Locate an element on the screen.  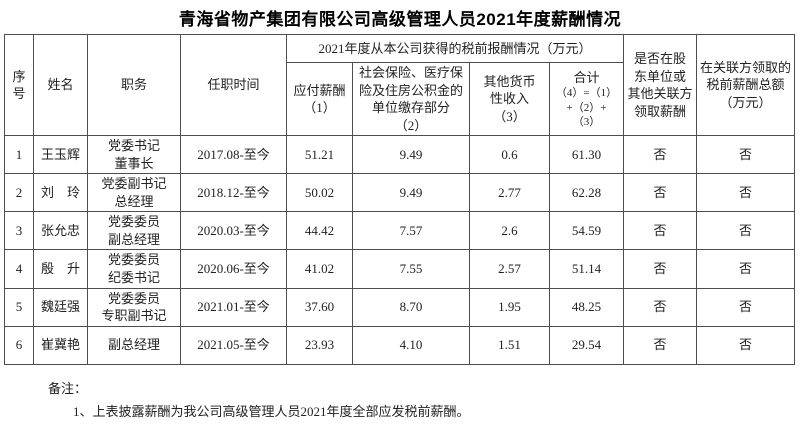
cell-tenure: 2018.12-至今 is located at coordinates (233, 193).